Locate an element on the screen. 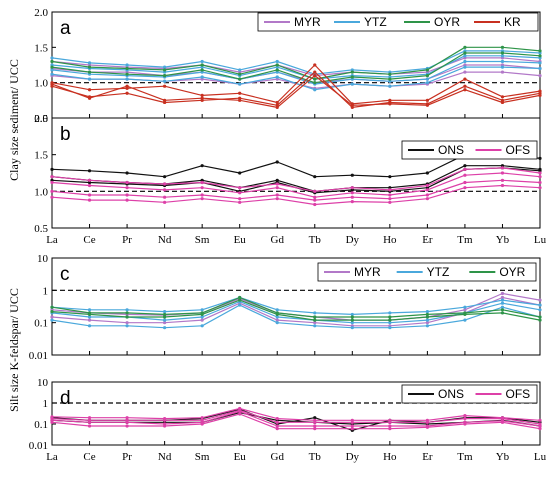 The height and width of the screenshot is (494, 550). series-line-ons is located at coordinates (296, 180).